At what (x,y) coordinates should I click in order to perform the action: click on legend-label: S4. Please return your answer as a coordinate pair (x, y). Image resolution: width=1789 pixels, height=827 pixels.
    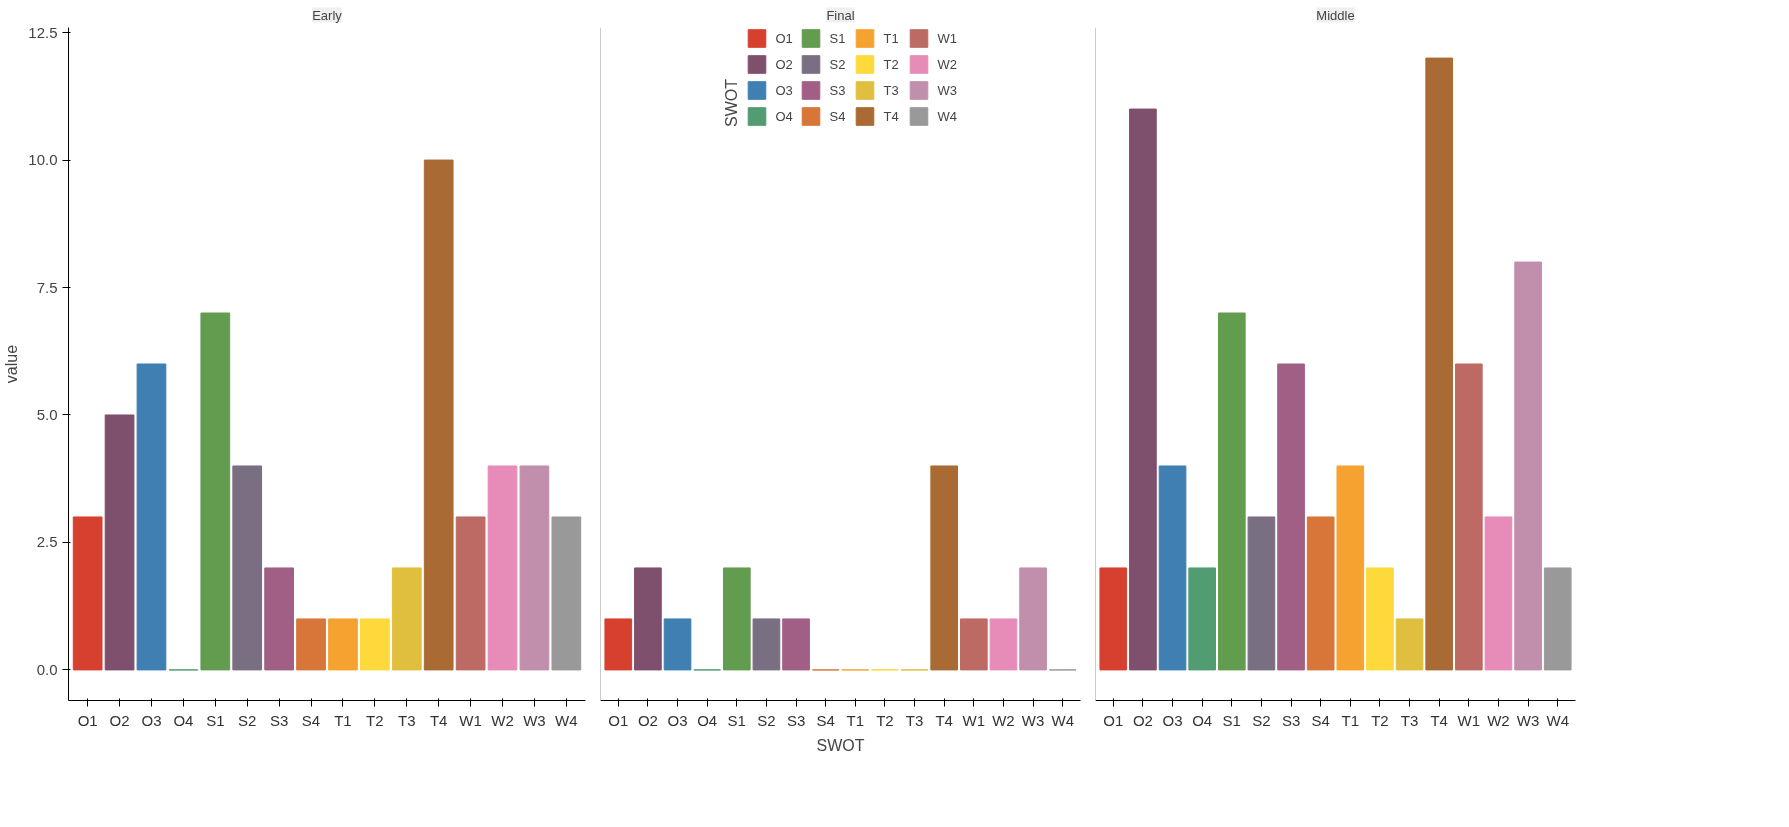
    Looking at the image, I should click on (838, 116).